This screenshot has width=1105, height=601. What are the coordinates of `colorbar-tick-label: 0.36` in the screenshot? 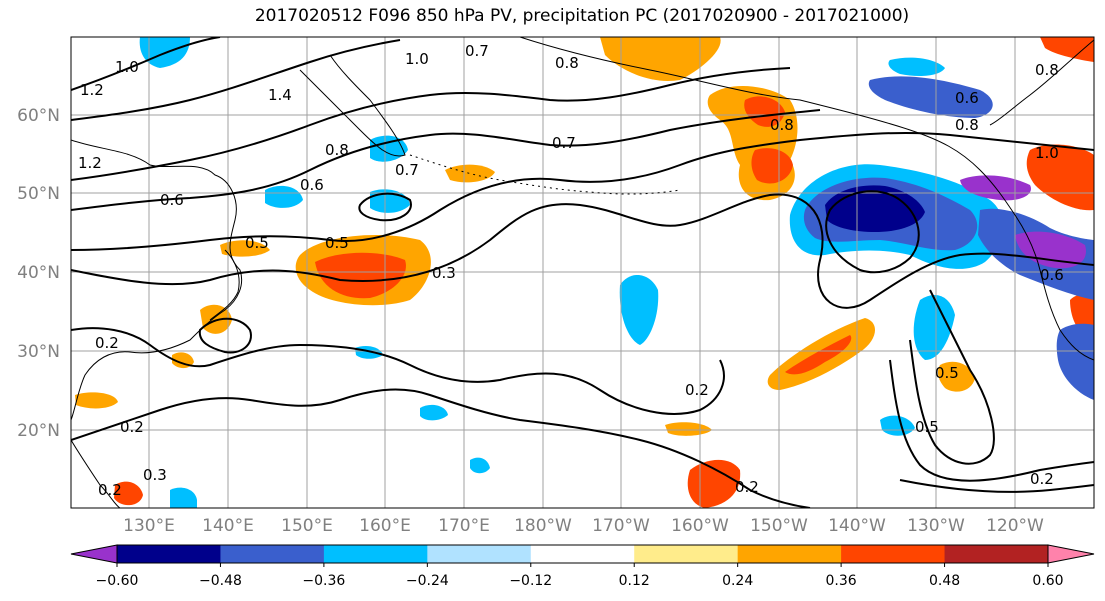 It's located at (841, 581).